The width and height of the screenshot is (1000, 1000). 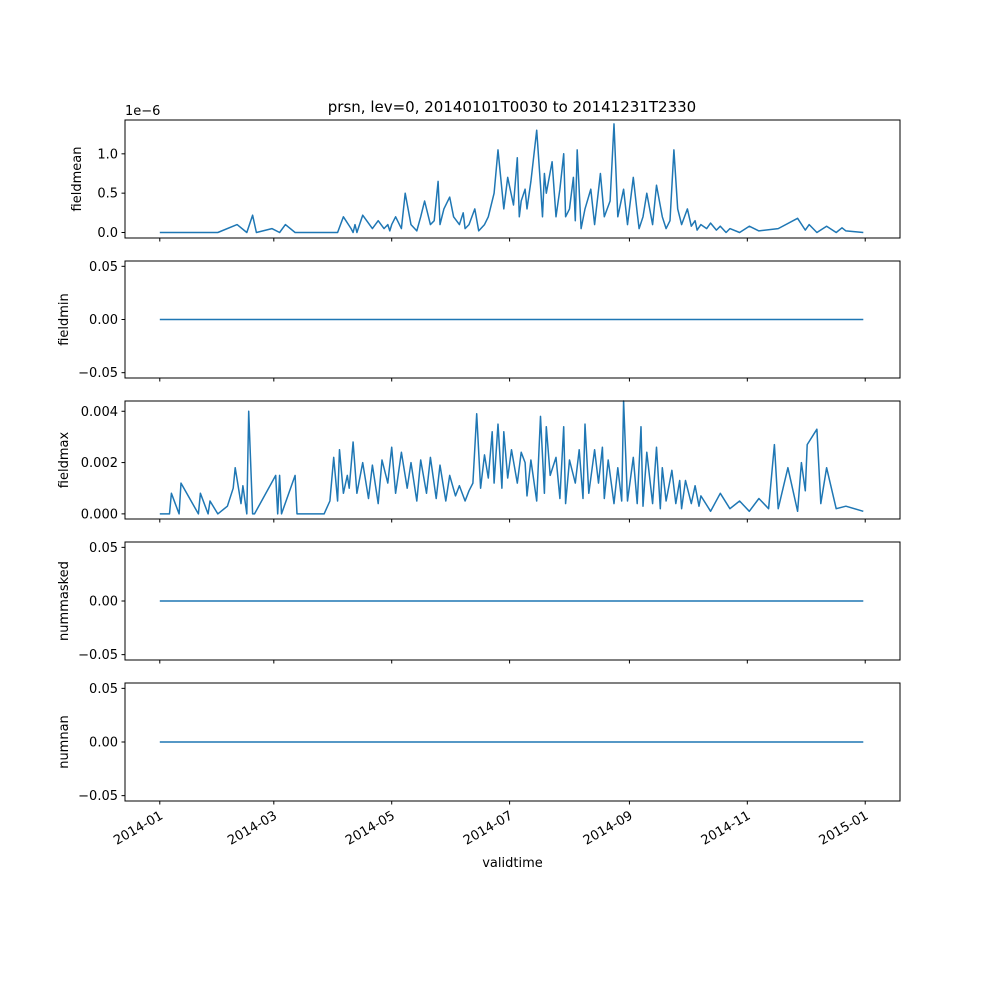 I want to click on y-tick-label: 0.000, so click(x=99, y=514).